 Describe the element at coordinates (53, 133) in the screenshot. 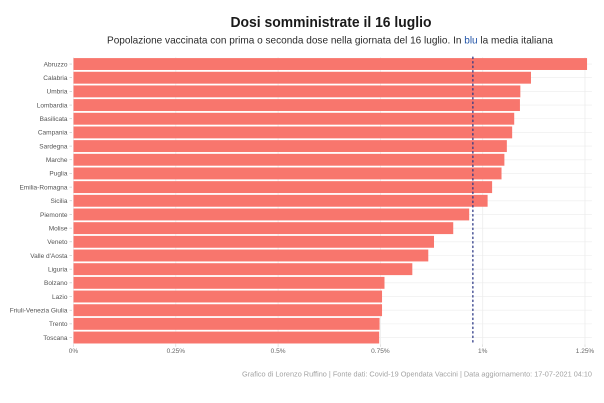

I see `y-category-label: Campania` at that location.